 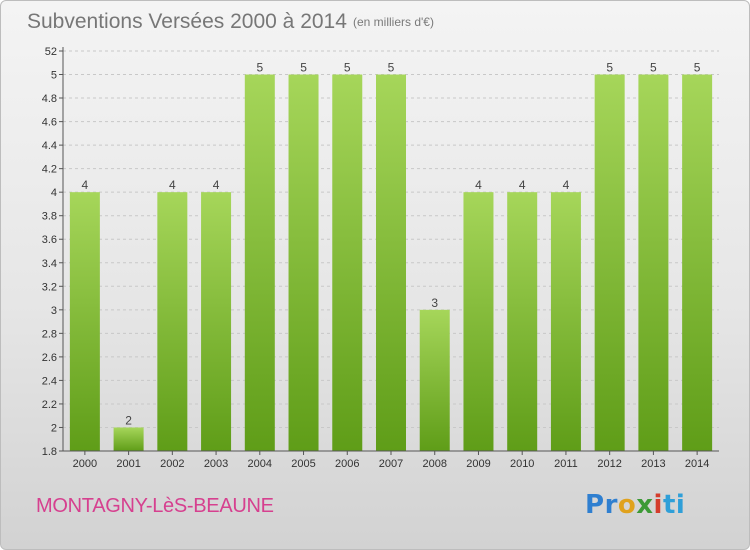 What do you see at coordinates (49, 452) in the screenshot?
I see `y-tick-label: 1.8` at bounding box center [49, 452].